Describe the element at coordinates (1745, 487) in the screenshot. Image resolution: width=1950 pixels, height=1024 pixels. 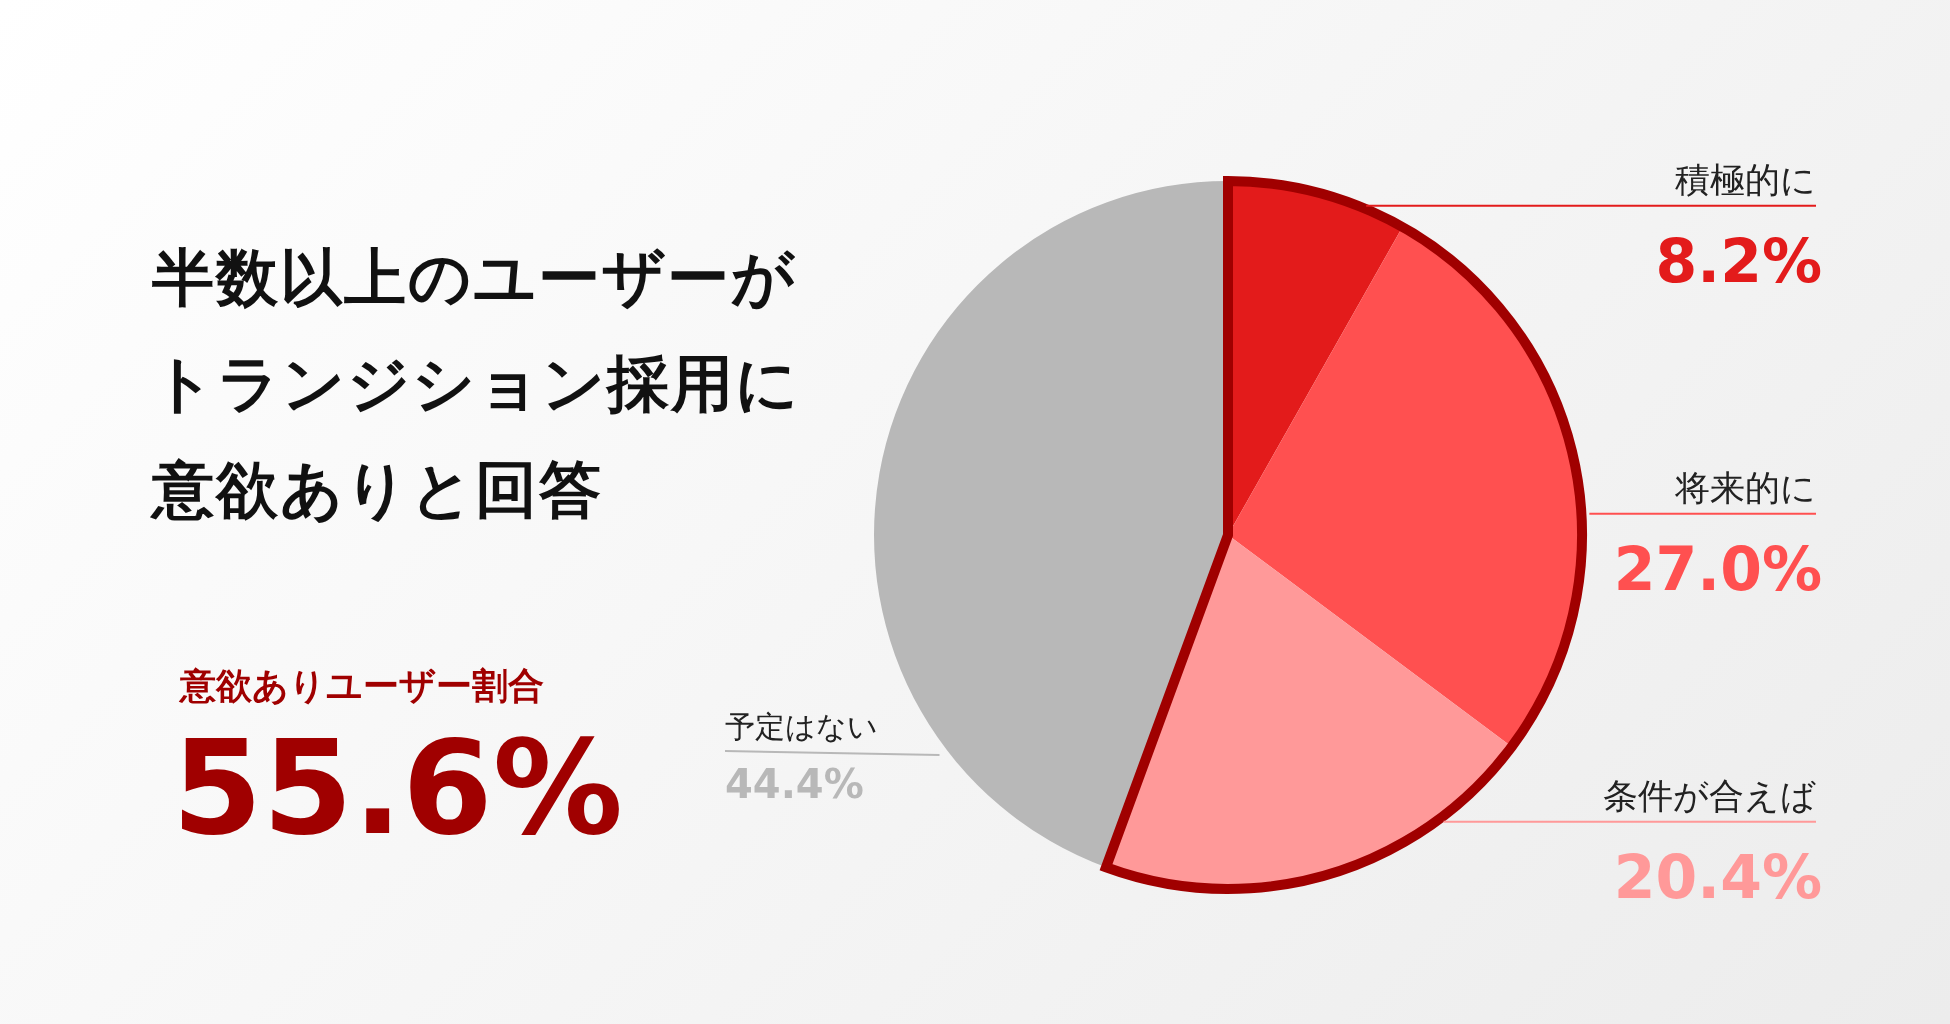
I see `slice-label: 将来的に` at that location.